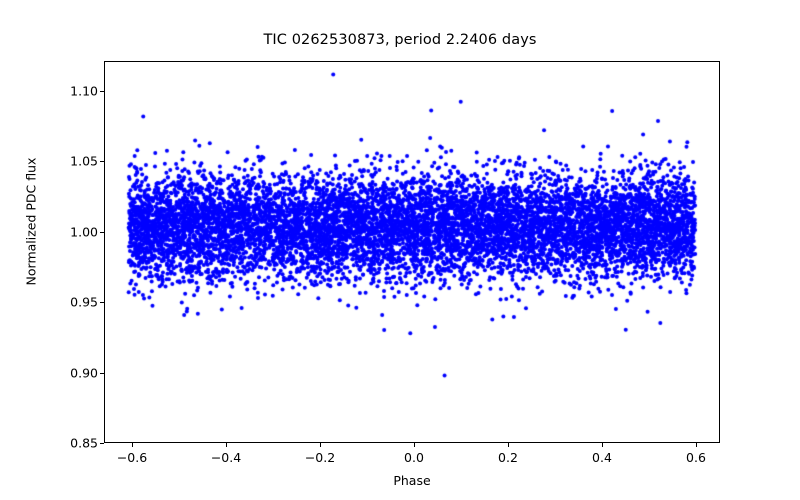  I want to click on y-tick-label: 1.05, so click(84, 161).